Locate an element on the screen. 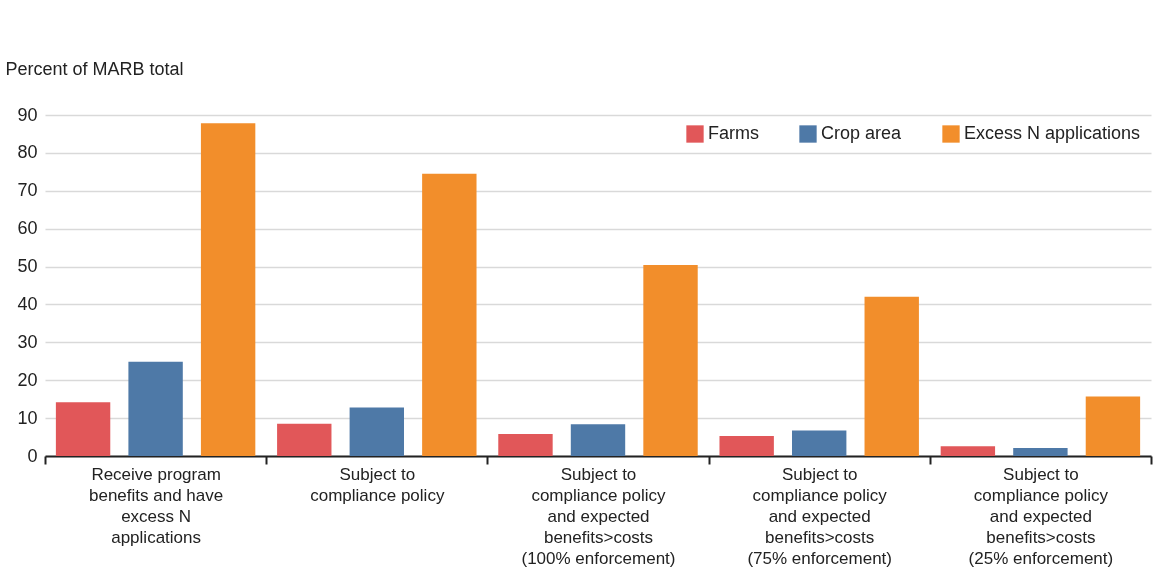 Image resolution: width=1162 pixels, height=571 pixels. y-tick-label: 40 is located at coordinates (27, 303).